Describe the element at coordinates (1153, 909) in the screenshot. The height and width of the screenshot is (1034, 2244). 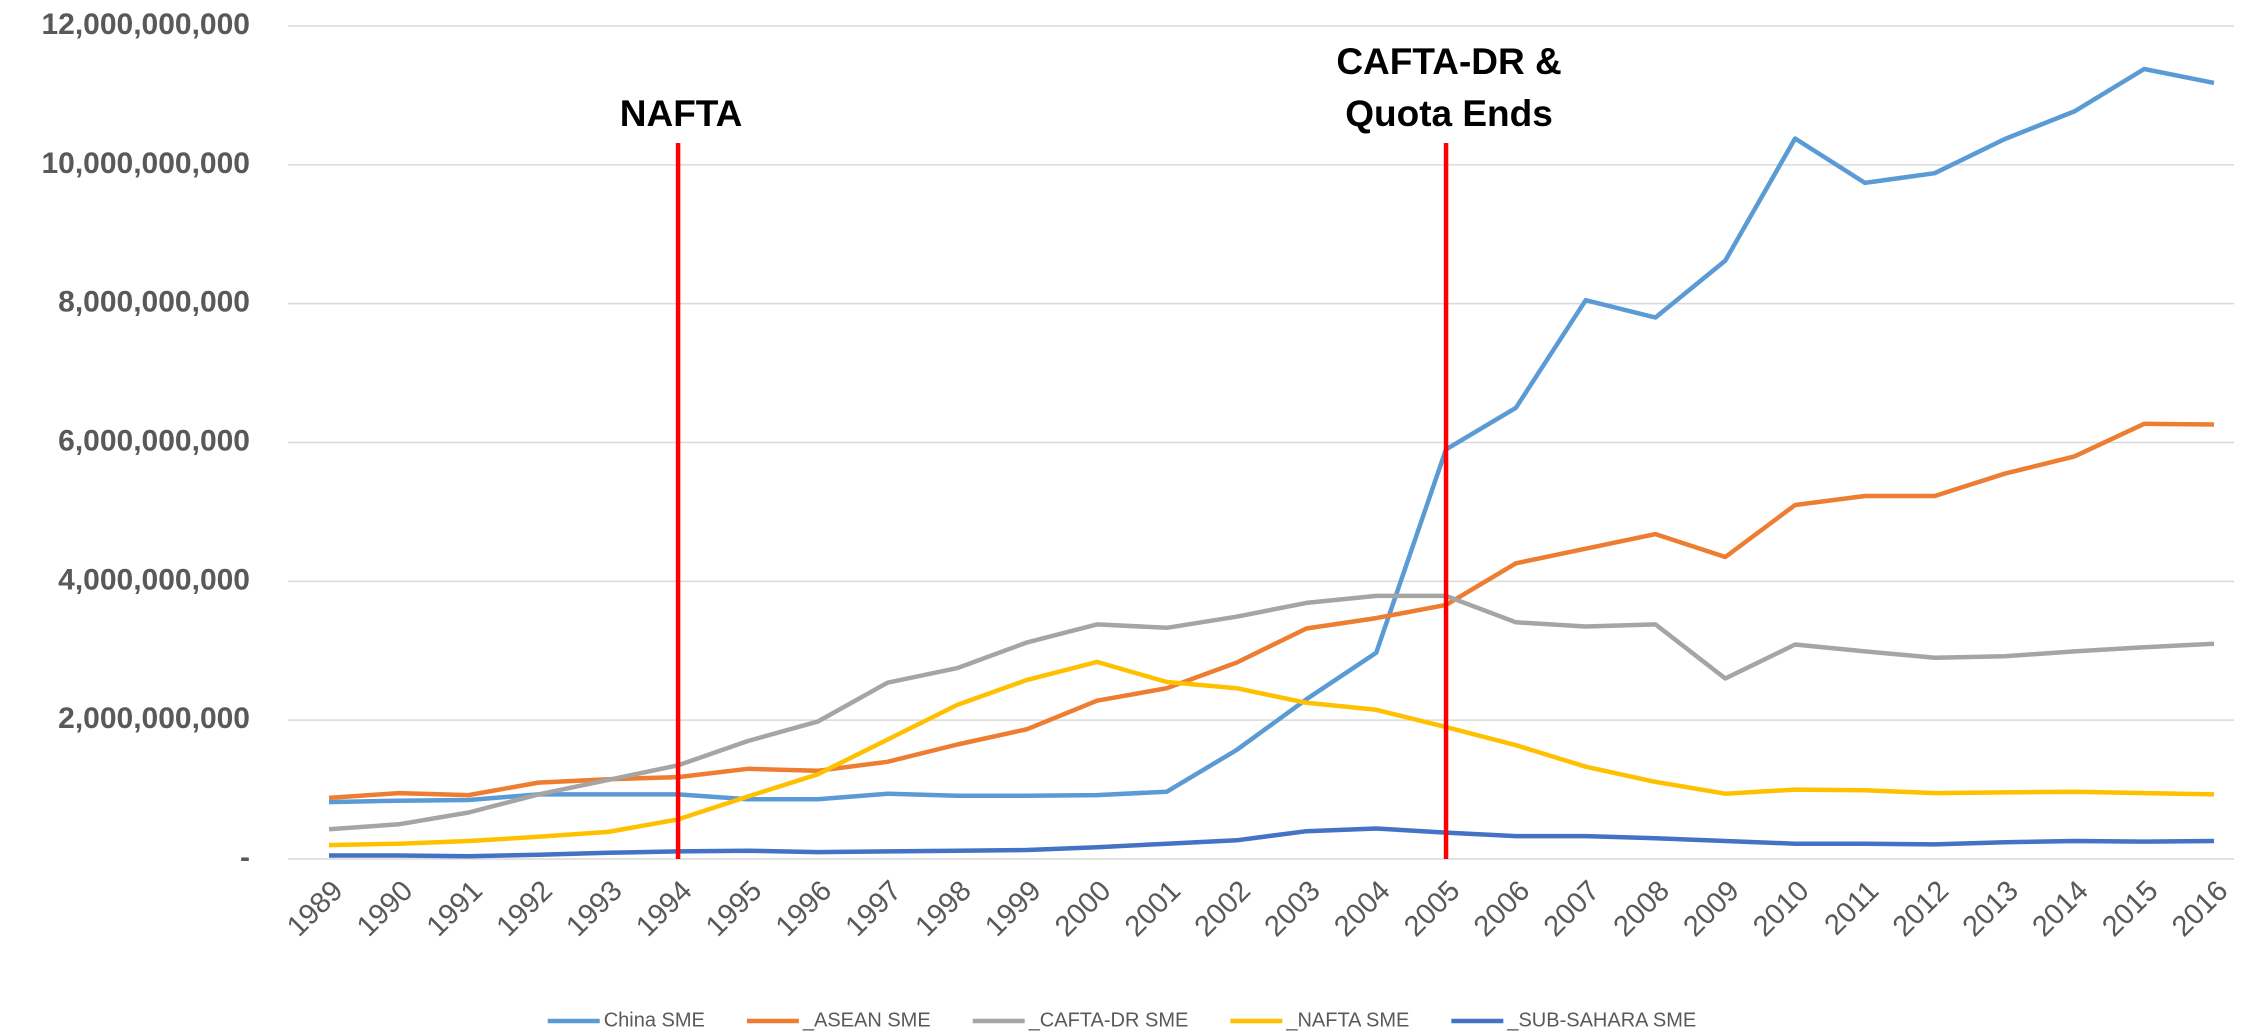
I see `x-tick-label: 2001` at that location.